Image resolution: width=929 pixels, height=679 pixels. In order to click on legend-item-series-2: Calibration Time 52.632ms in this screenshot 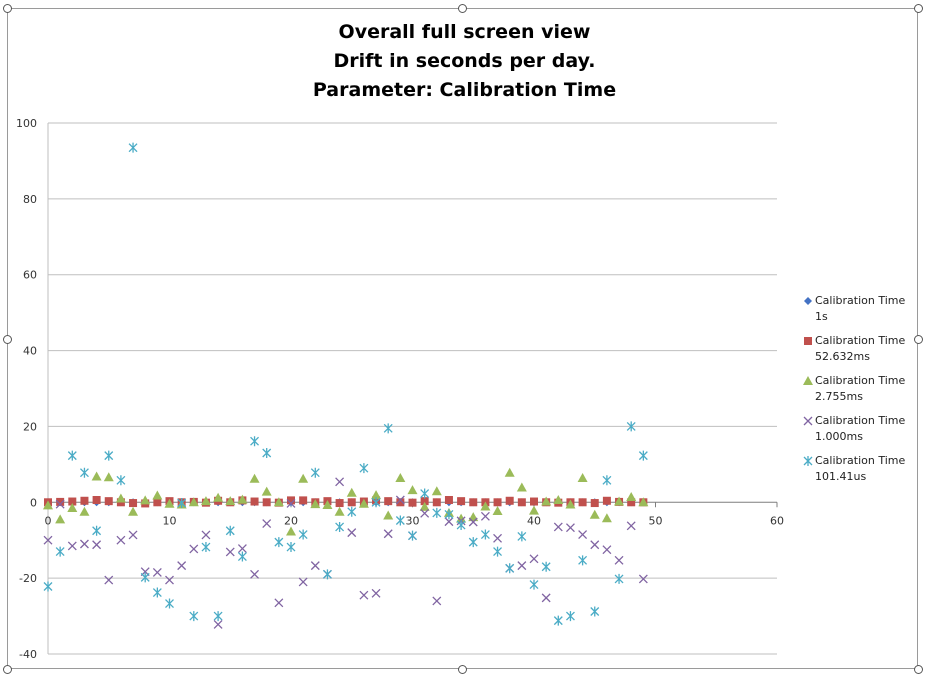, I will do `click(862, 353)`.